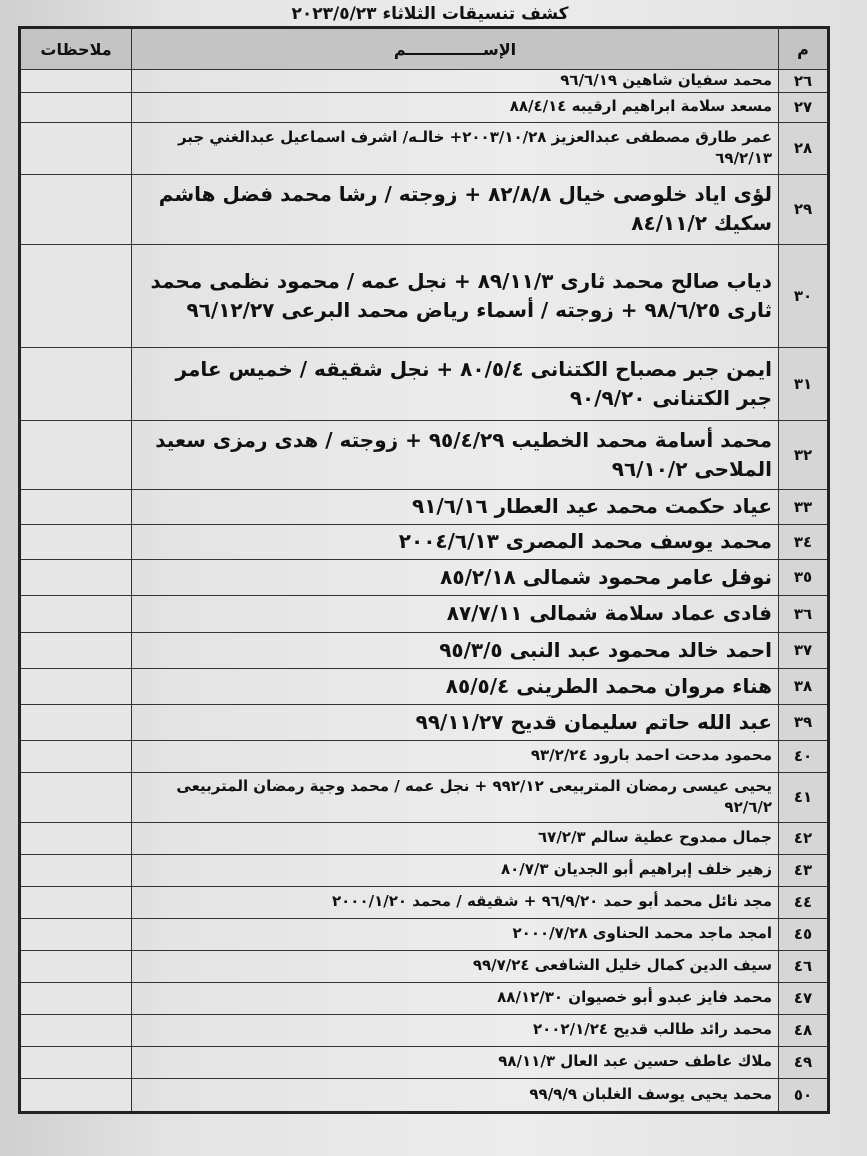 Image resolution: width=867 pixels, height=1156 pixels. What do you see at coordinates (803, 81) in the screenshot?
I see `row-number: ٢٦` at bounding box center [803, 81].